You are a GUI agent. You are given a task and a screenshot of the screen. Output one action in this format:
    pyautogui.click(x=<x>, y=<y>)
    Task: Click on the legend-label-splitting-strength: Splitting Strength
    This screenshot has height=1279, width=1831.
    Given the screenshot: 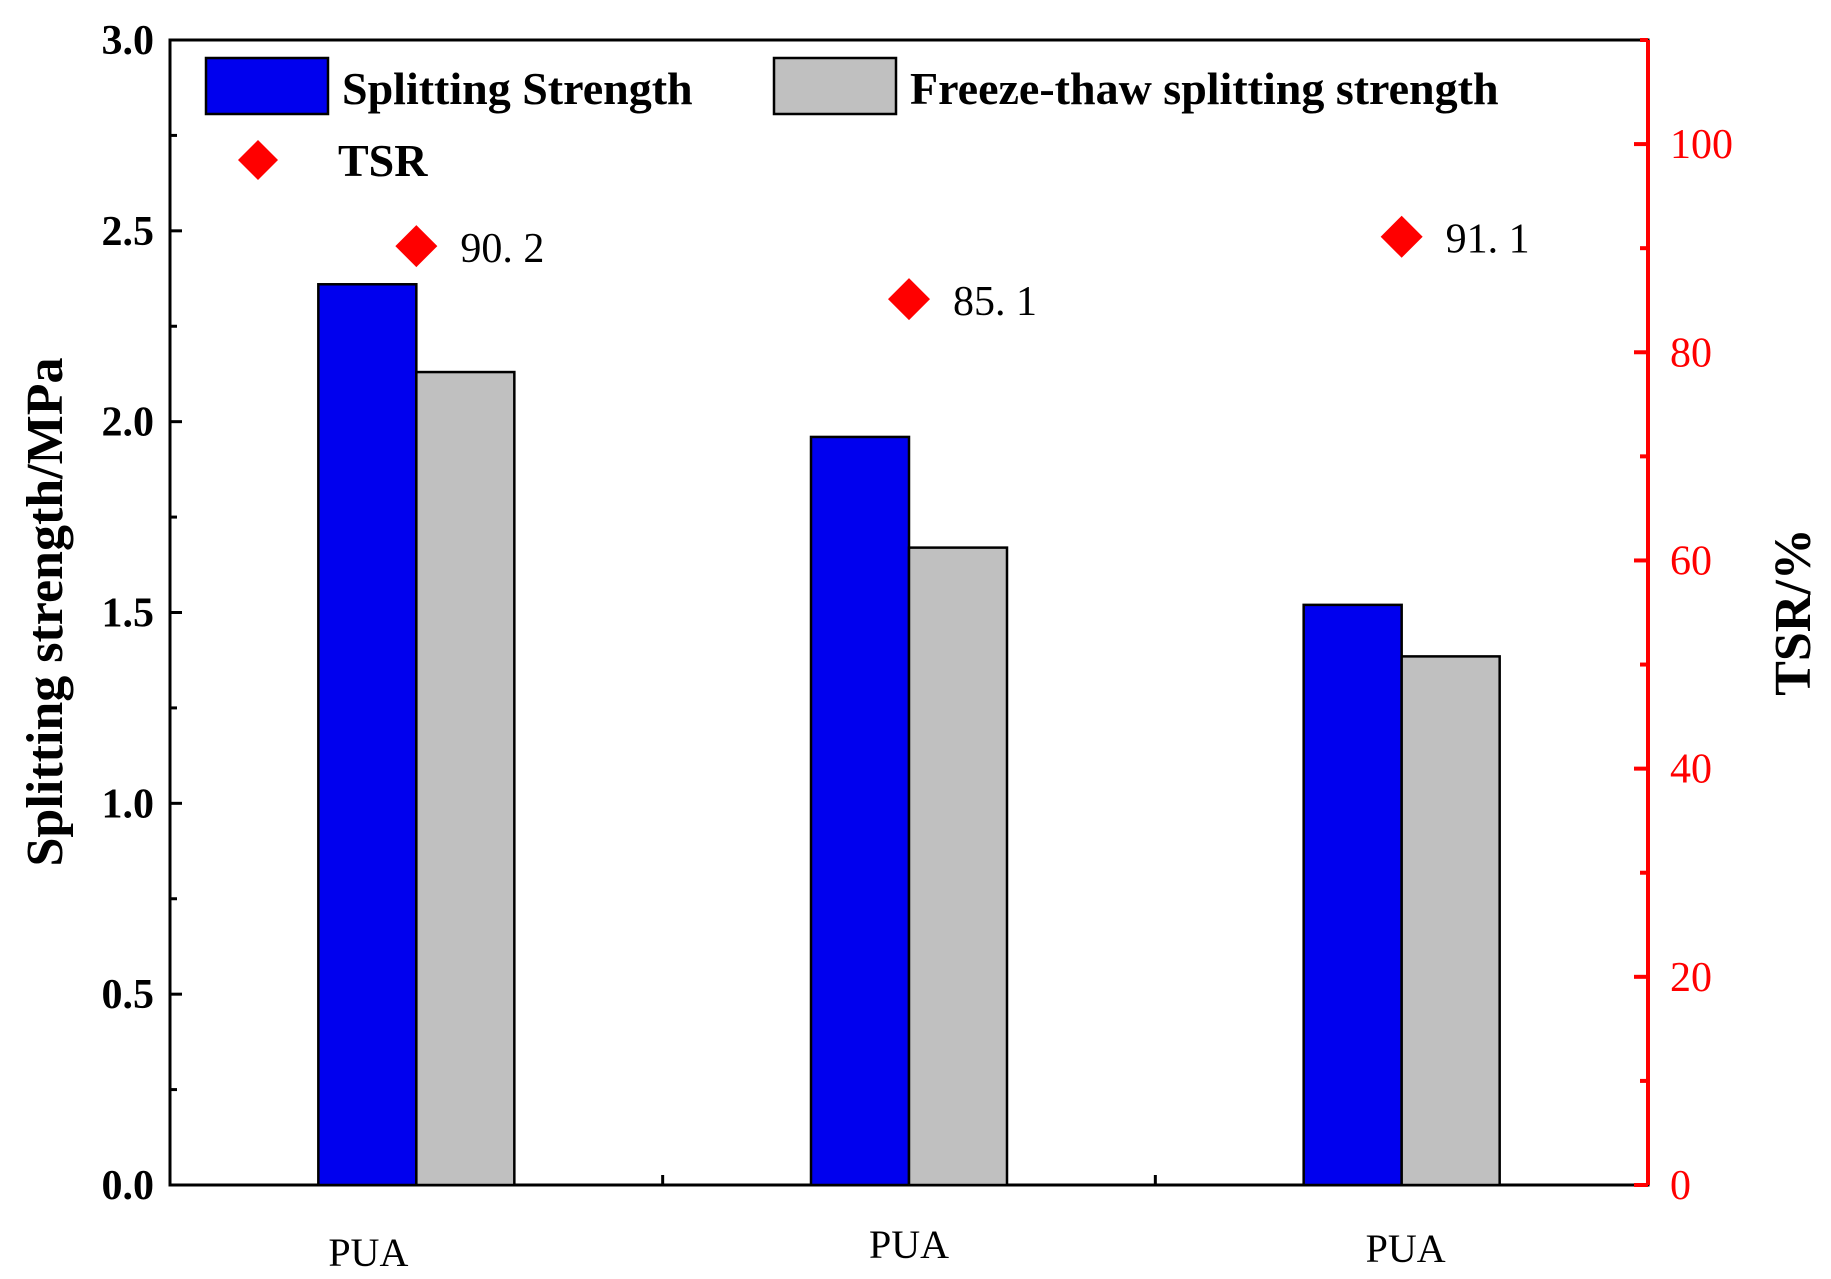 What is the action you would take?
    pyautogui.click(x=517, y=88)
    